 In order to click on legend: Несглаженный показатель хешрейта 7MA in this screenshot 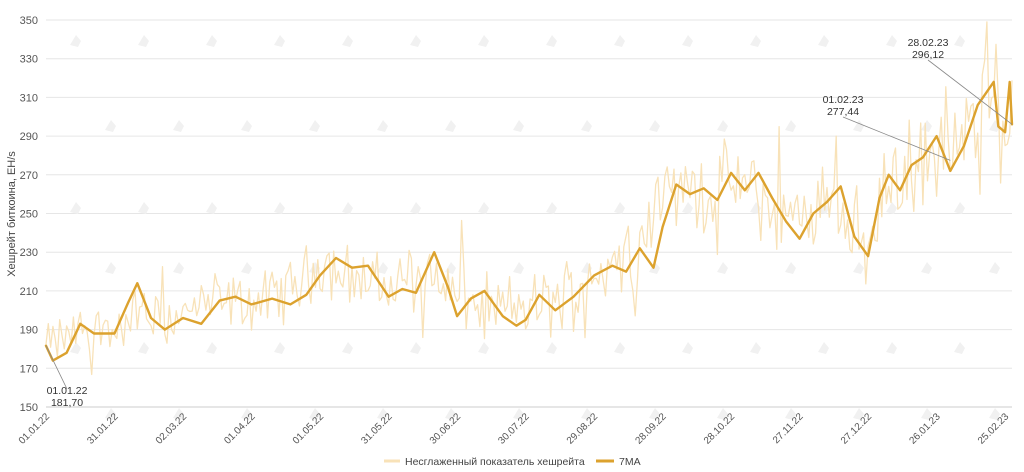, I will do `click(512, 462)`.